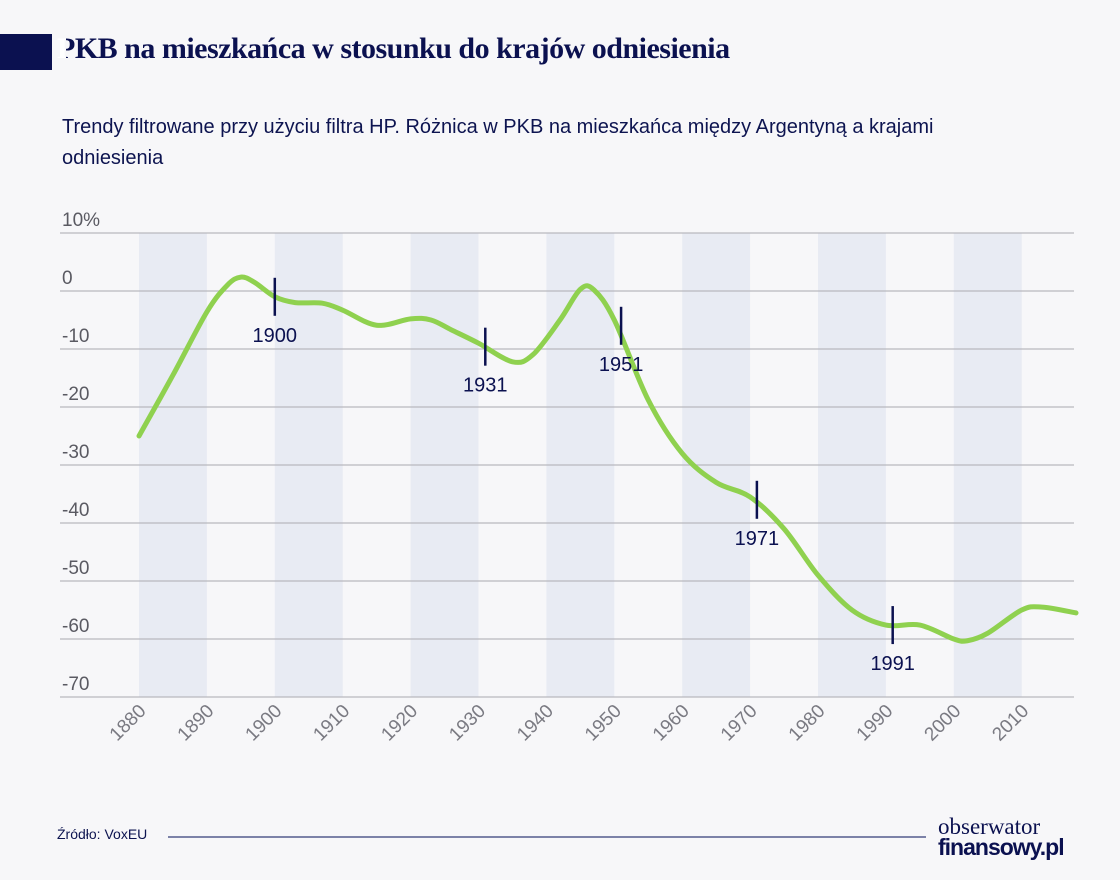  I want to click on x-tick-label: 1920, so click(399, 723).